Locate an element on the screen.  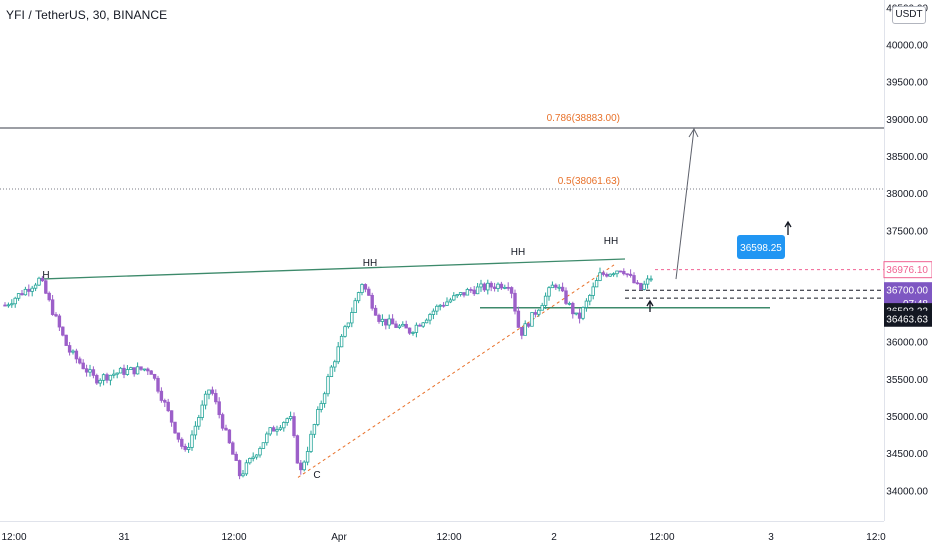
currency-button: USDT is located at coordinates (909, 15).